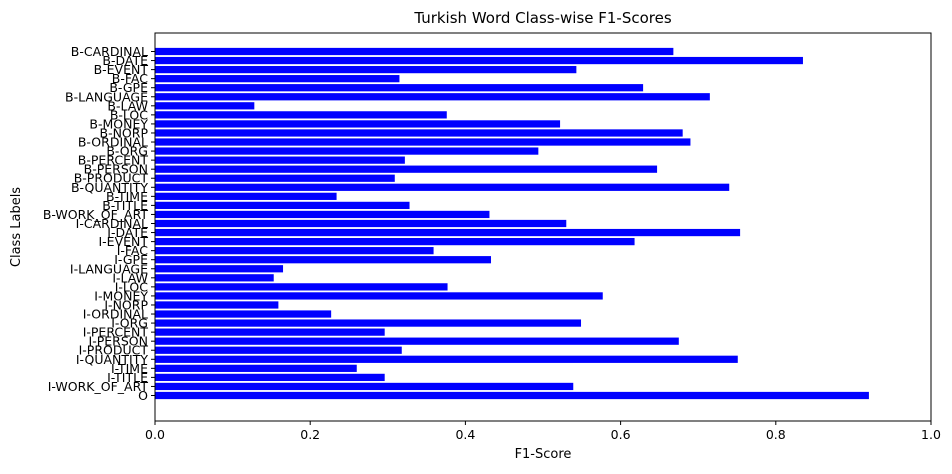 Image resolution: width=952 pixels, height=474 pixels. I want to click on x-tick-label: 0.6, so click(621, 434).